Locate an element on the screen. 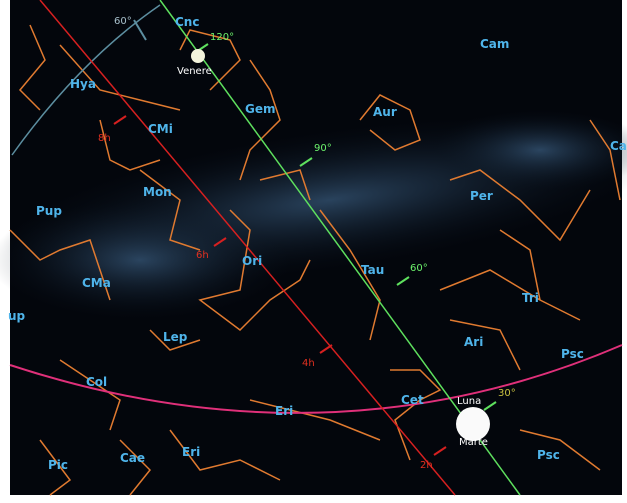 The image size is (627, 503). label: Lep is located at coordinates (175, 337).